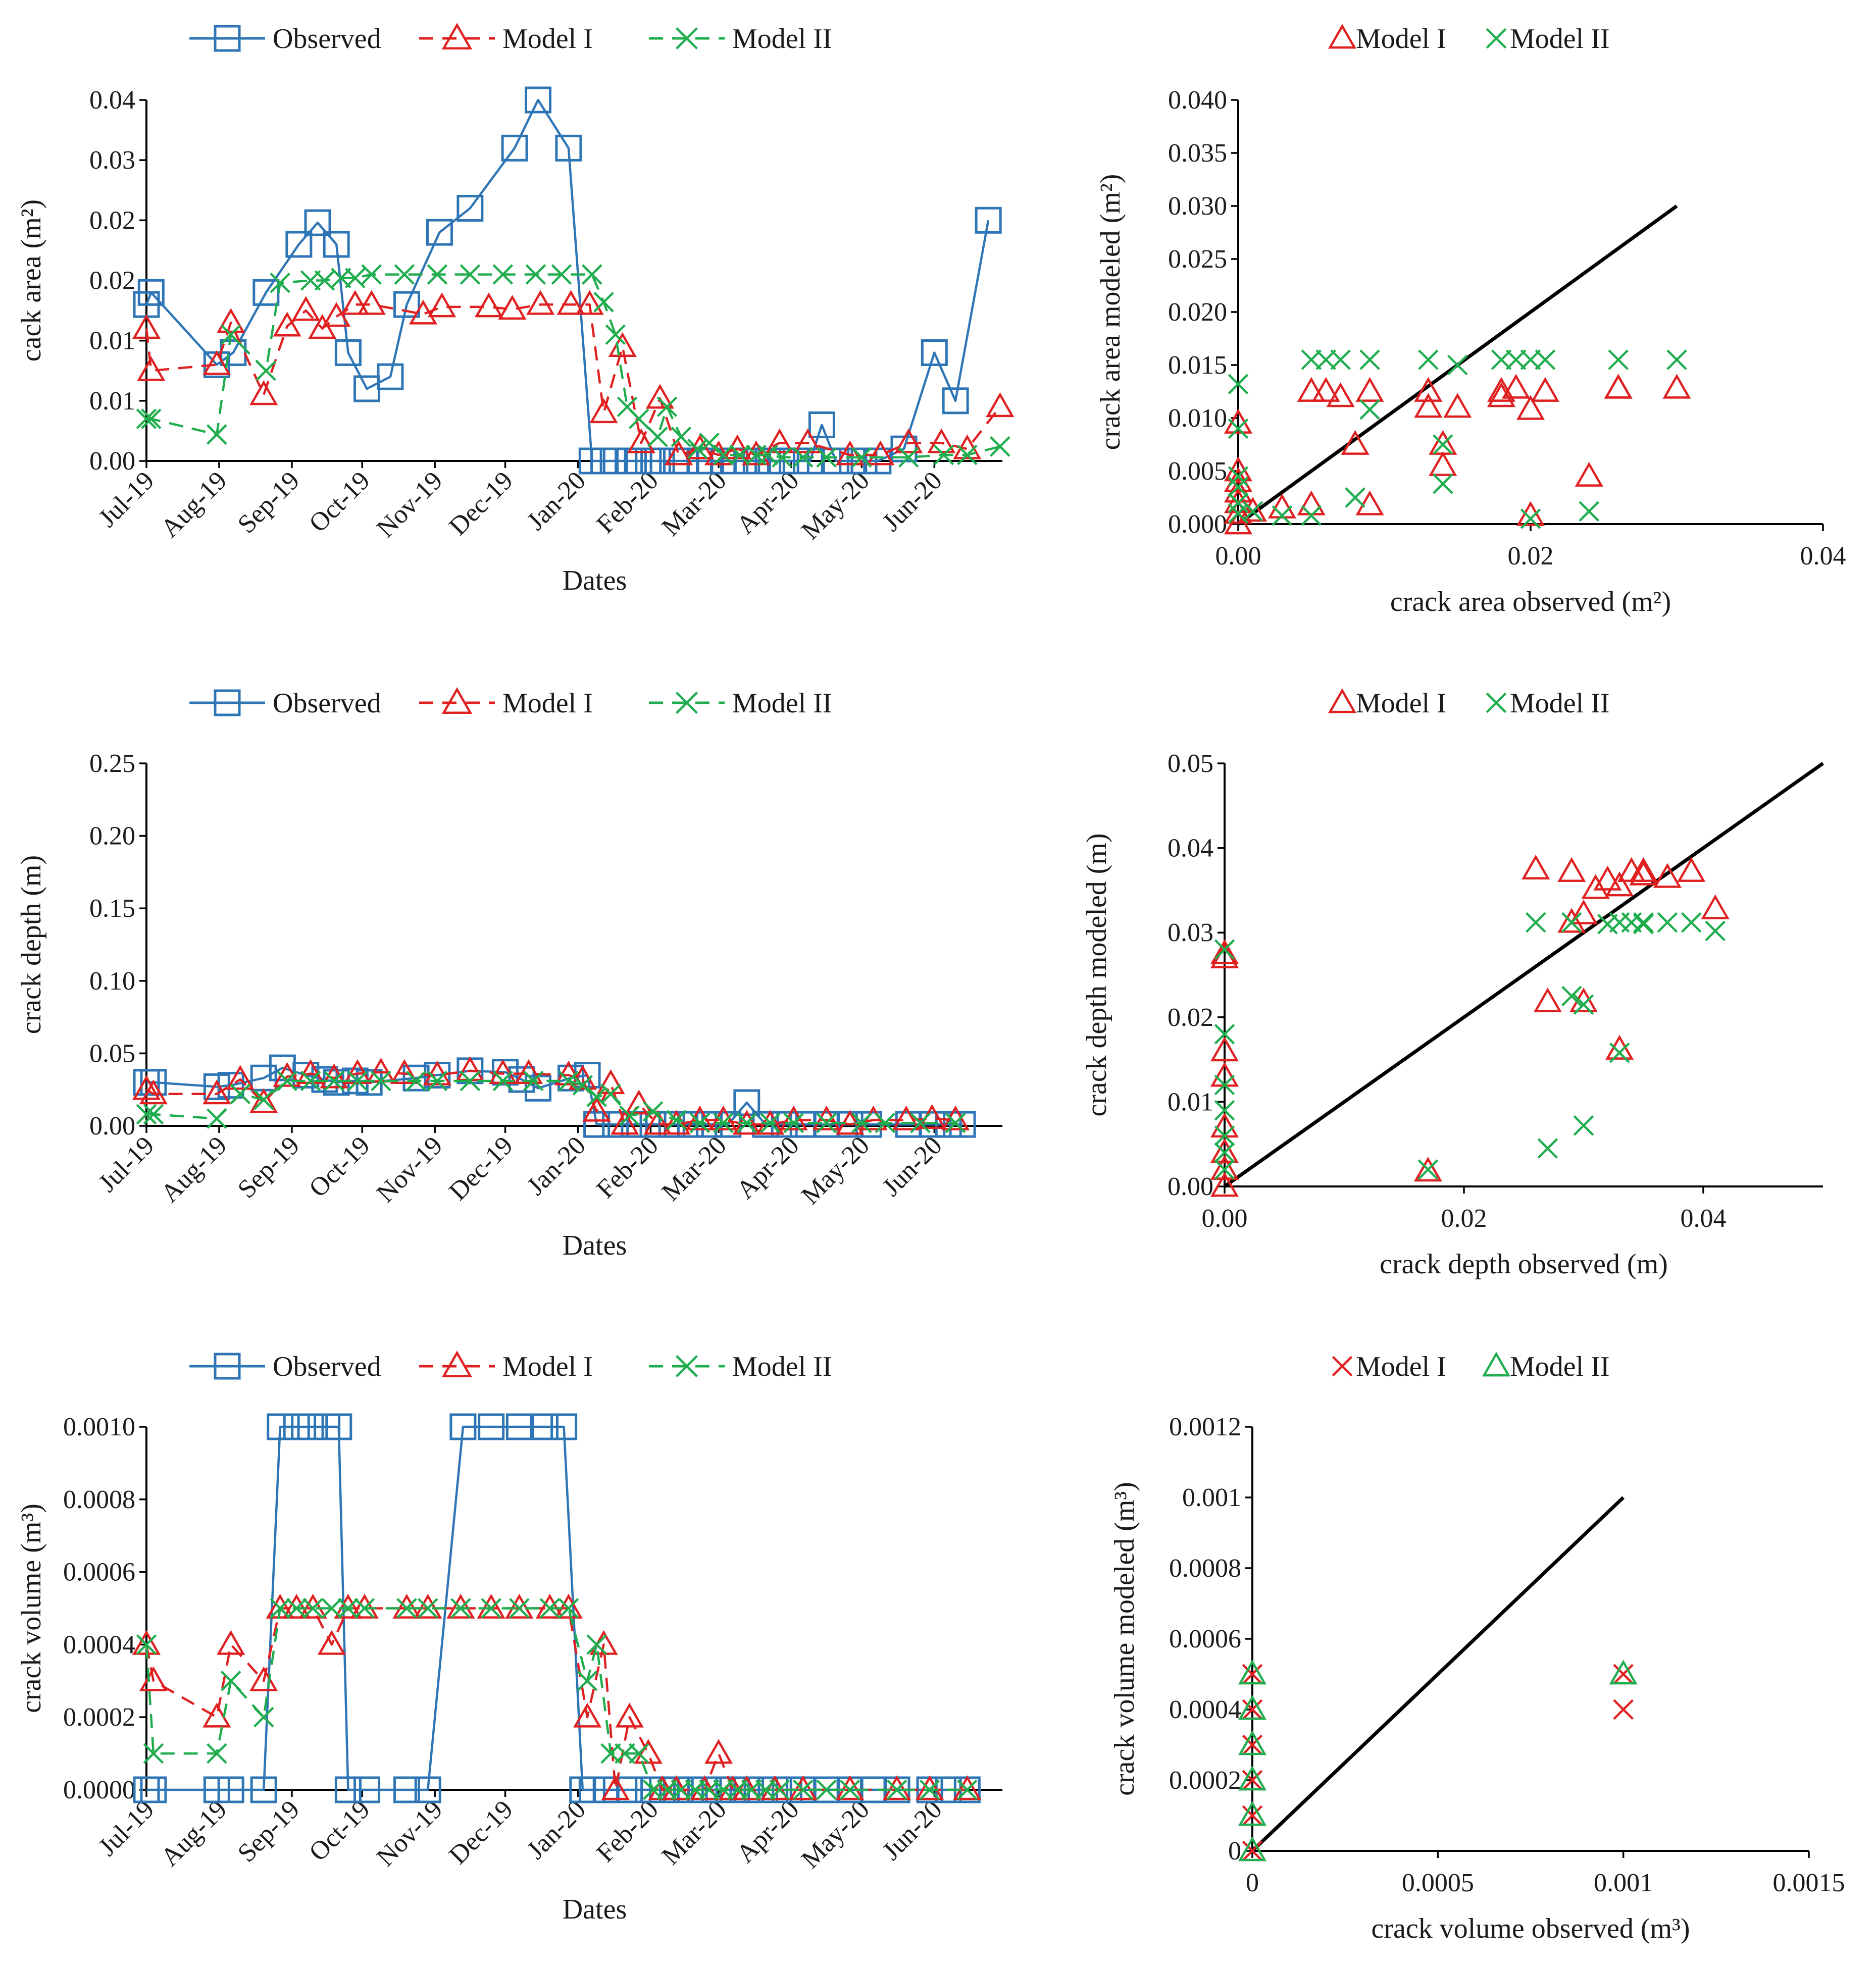  What do you see at coordinates (339, 502) in the screenshot?
I see `x-tick-label: Oct-19` at bounding box center [339, 502].